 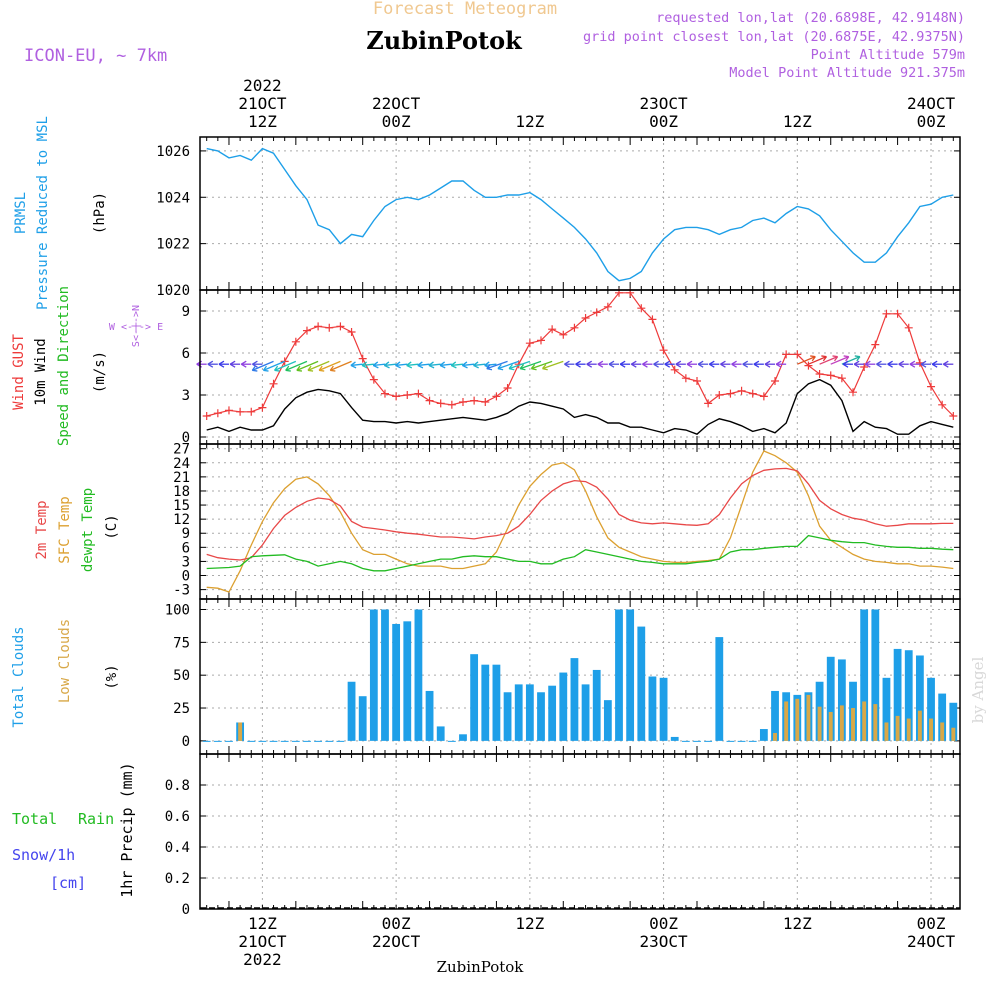 What do you see at coordinates (186, 562) in the screenshot?
I see `temp-ytick-label: 3` at bounding box center [186, 562].